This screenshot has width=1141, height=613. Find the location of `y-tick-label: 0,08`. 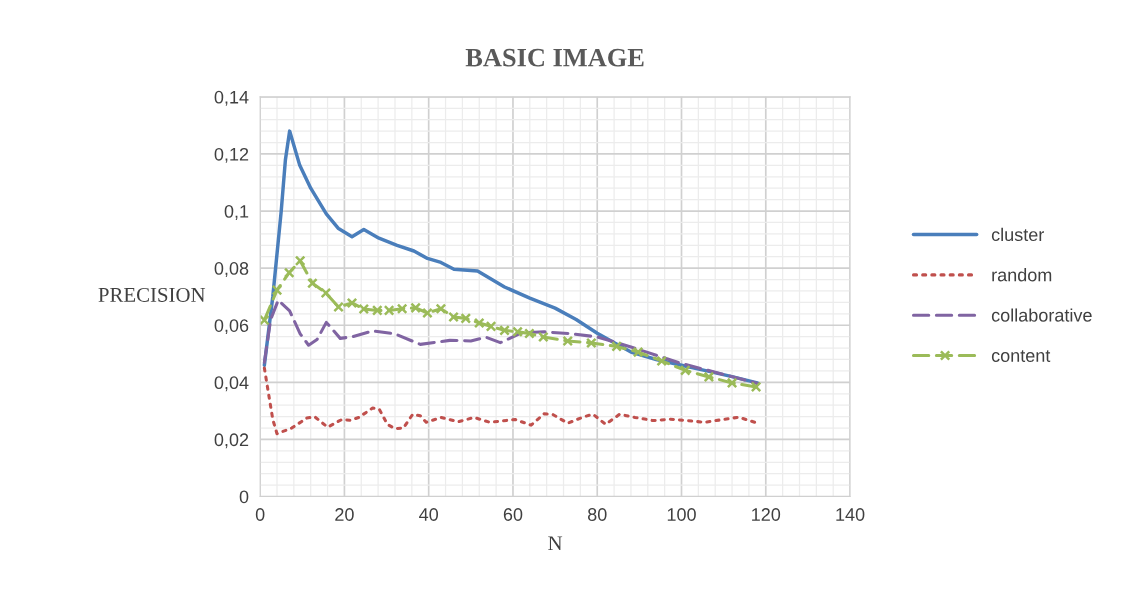

y-tick-label: 0,08 is located at coordinates (231, 269).